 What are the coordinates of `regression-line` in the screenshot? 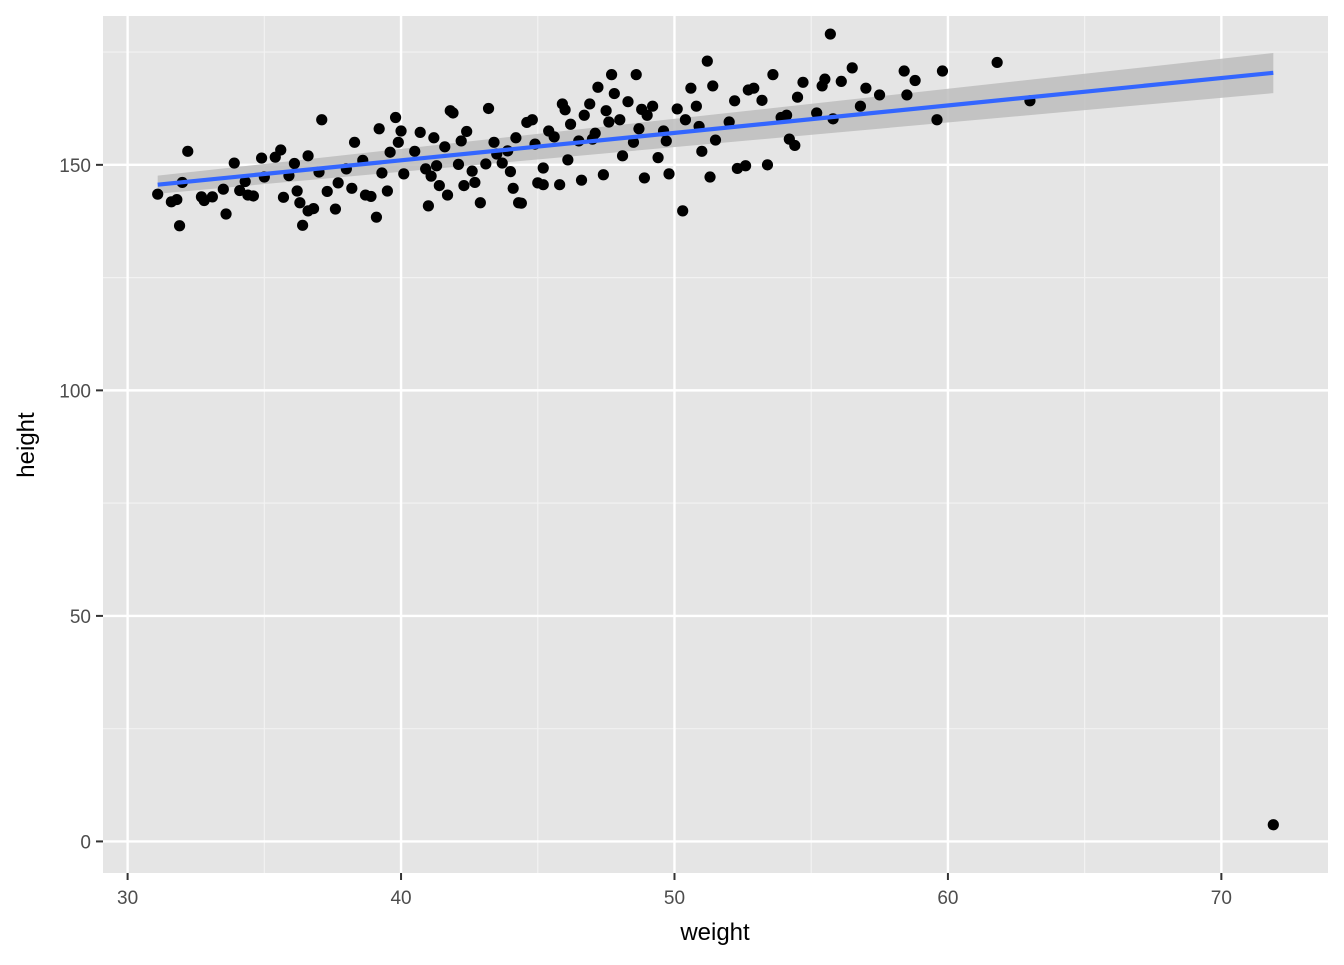 It's located at (715, 128).